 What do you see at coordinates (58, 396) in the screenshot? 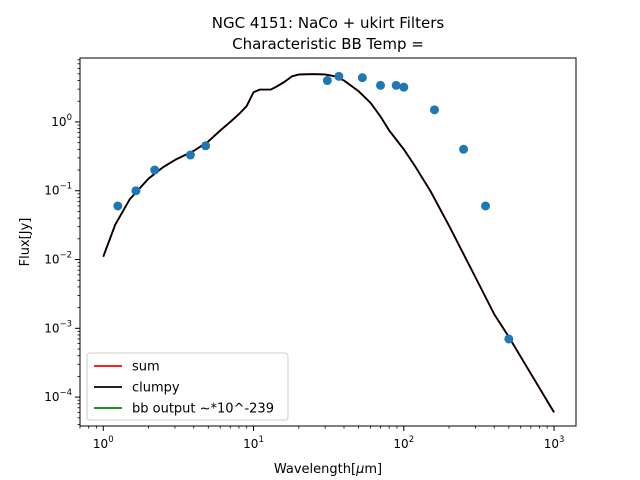
I see `y-tick-label: 10⁻⁴` at bounding box center [58, 396].